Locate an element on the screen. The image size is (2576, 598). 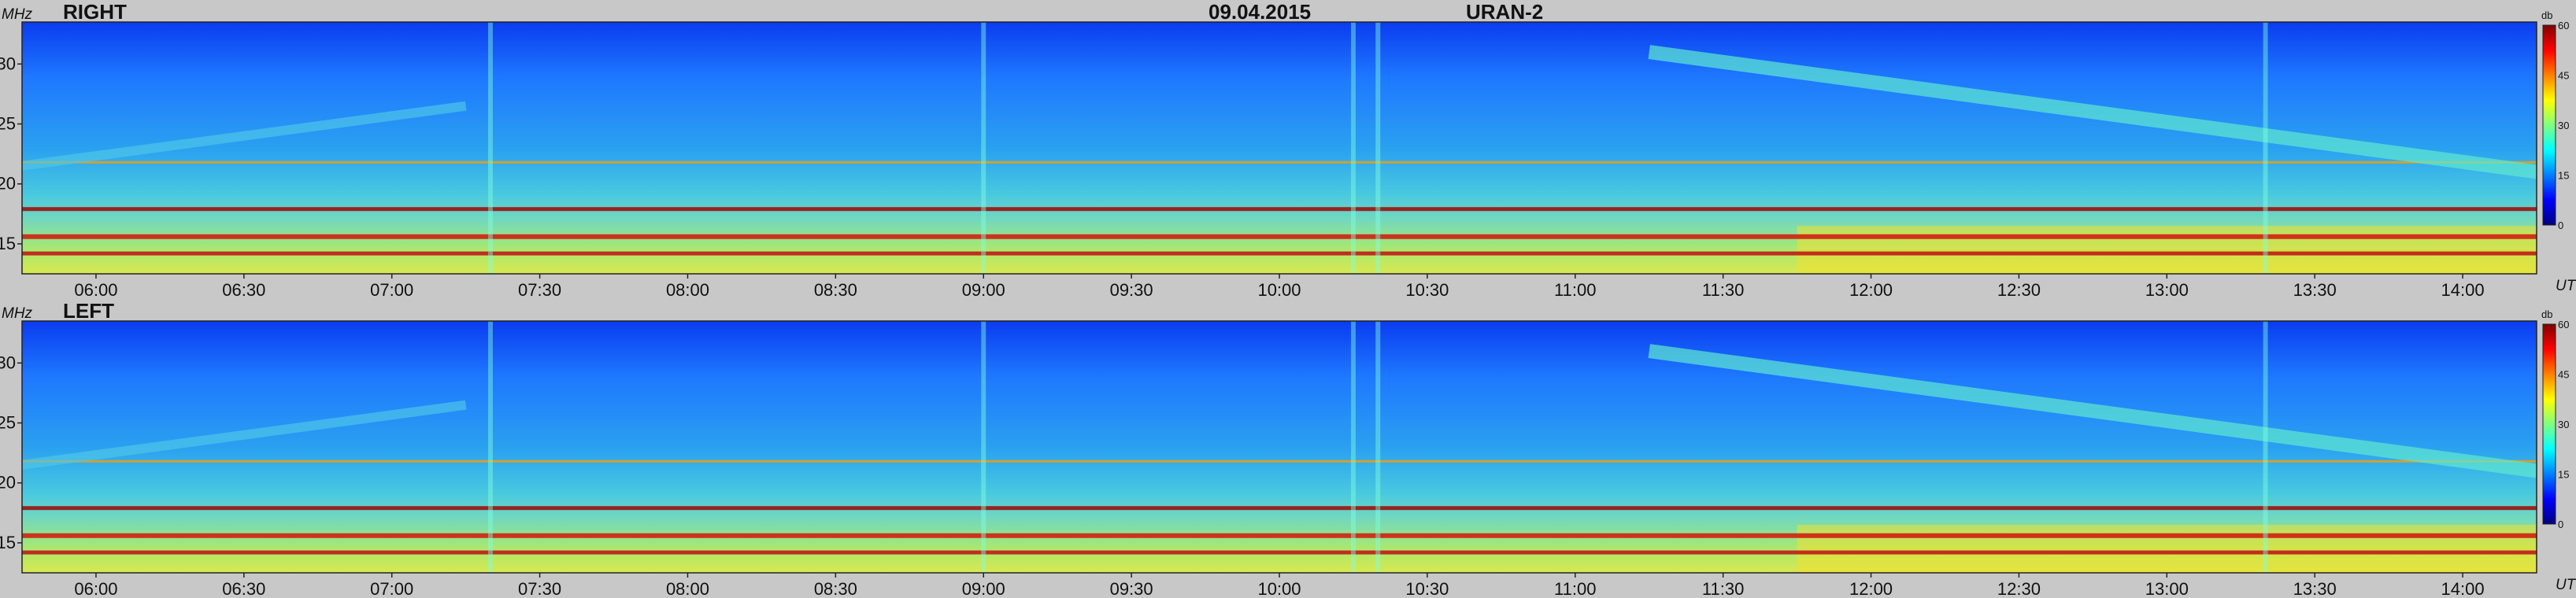
panel-title: LEFT is located at coordinates (88, 311).